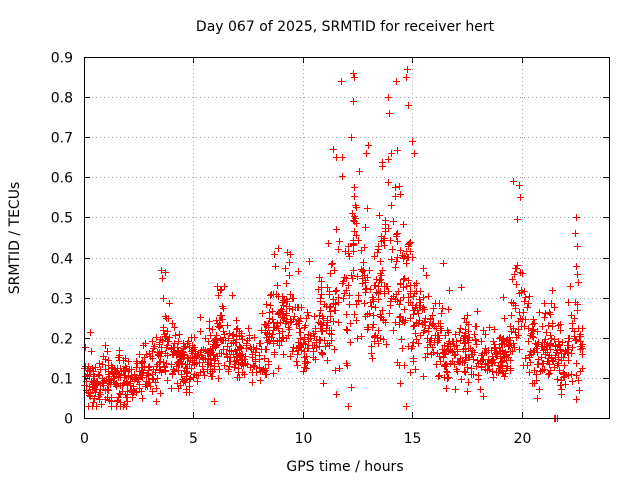 This screenshot has height=480, width=640. What do you see at coordinates (413, 439) in the screenshot?
I see `x-tick-label: 15` at bounding box center [413, 439].